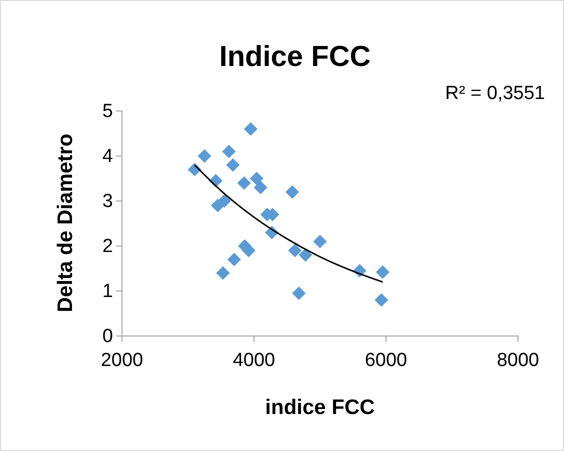 The image size is (564, 451). Describe the element at coordinates (386, 360) in the screenshot. I see `x-tick-label: 6000` at that location.